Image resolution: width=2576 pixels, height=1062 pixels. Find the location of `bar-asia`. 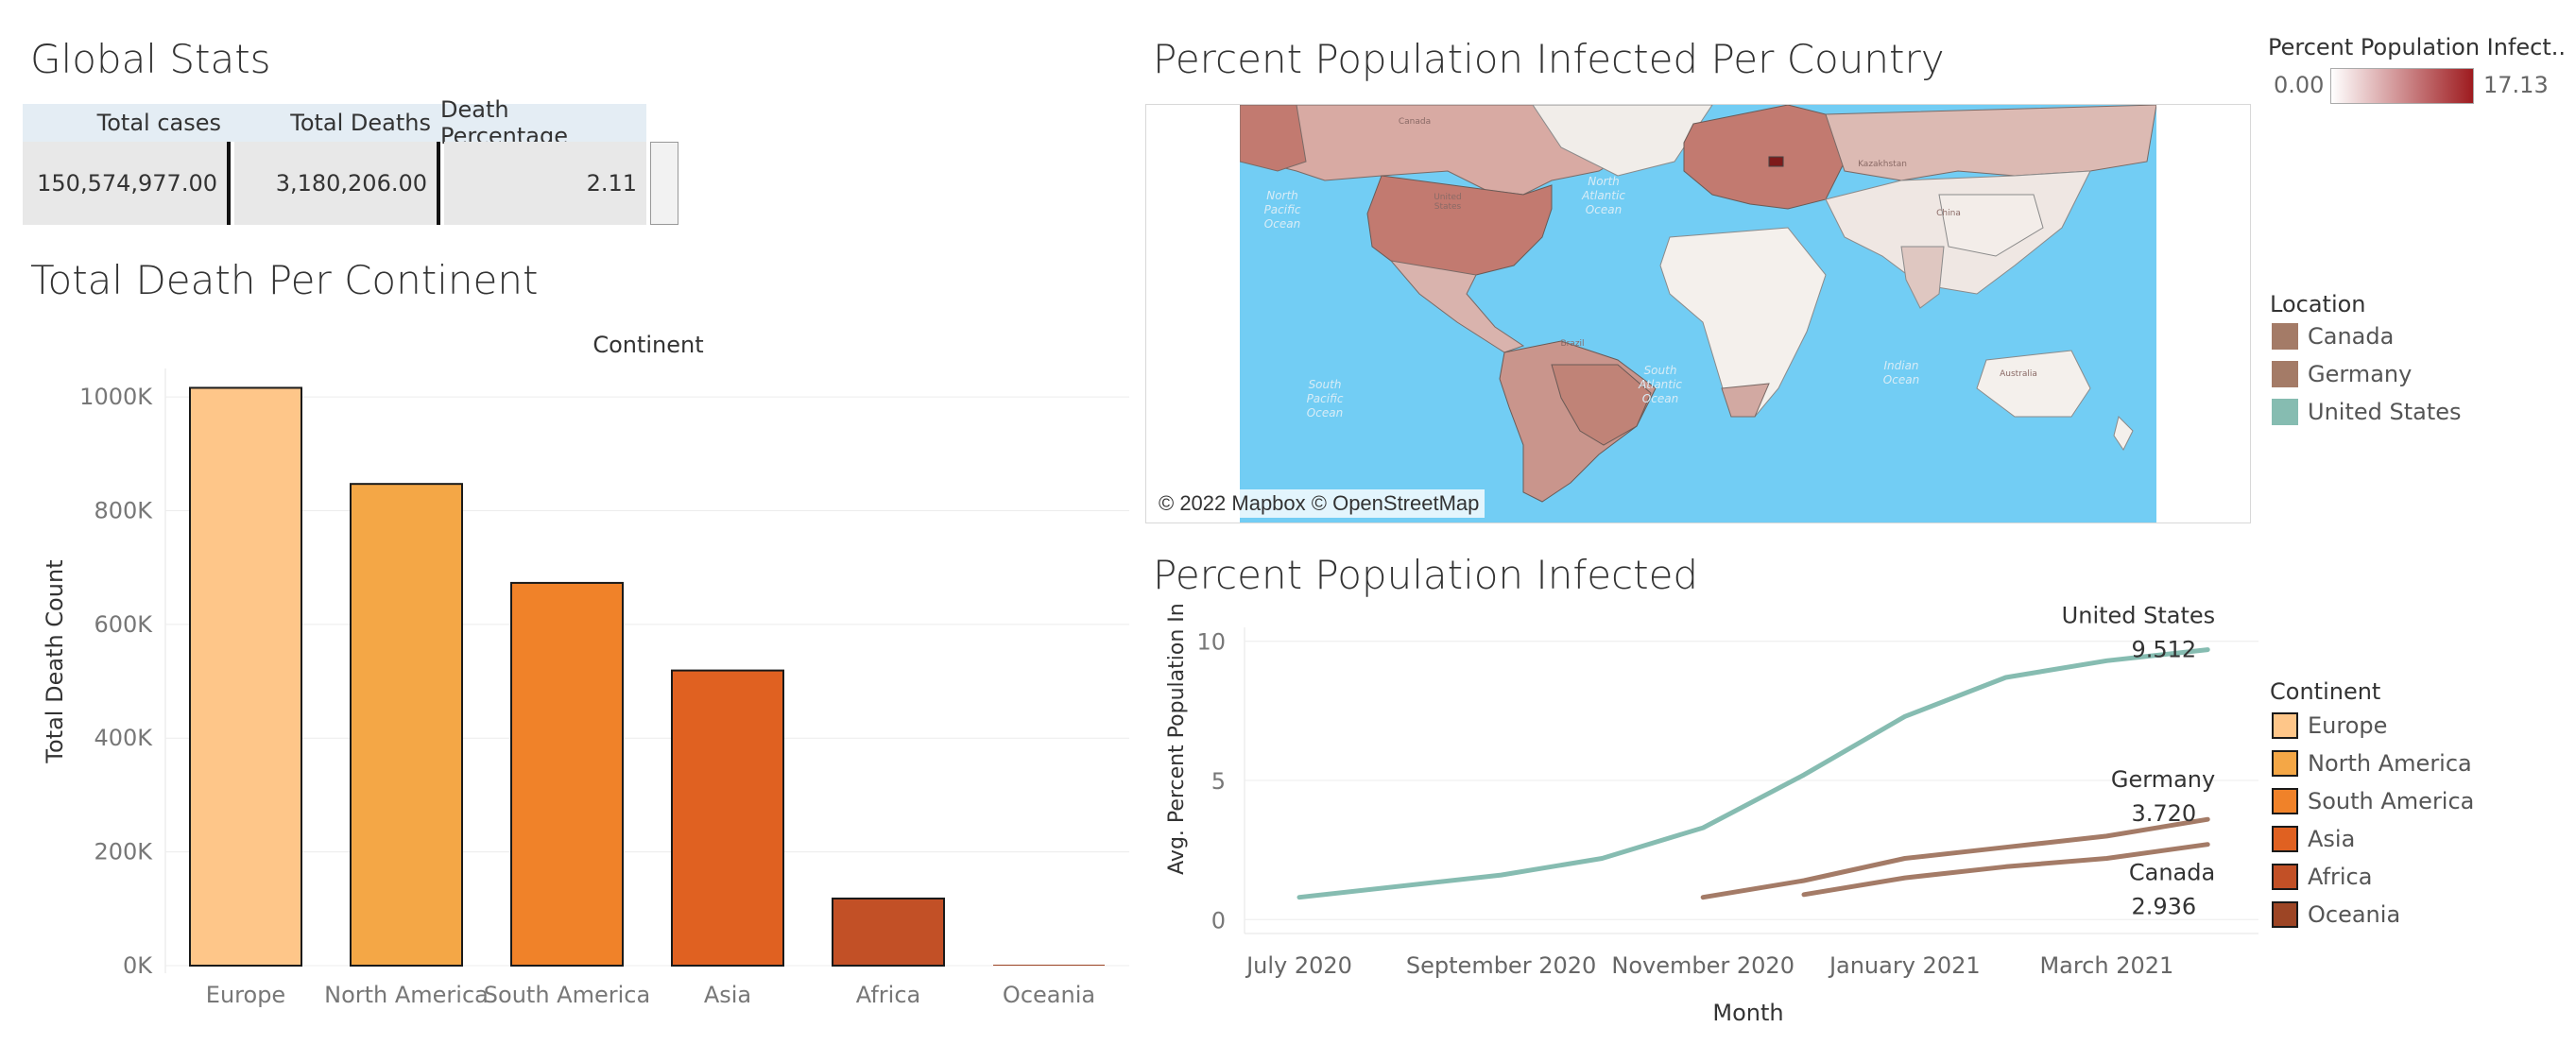

bar-asia is located at coordinates (727, 818).